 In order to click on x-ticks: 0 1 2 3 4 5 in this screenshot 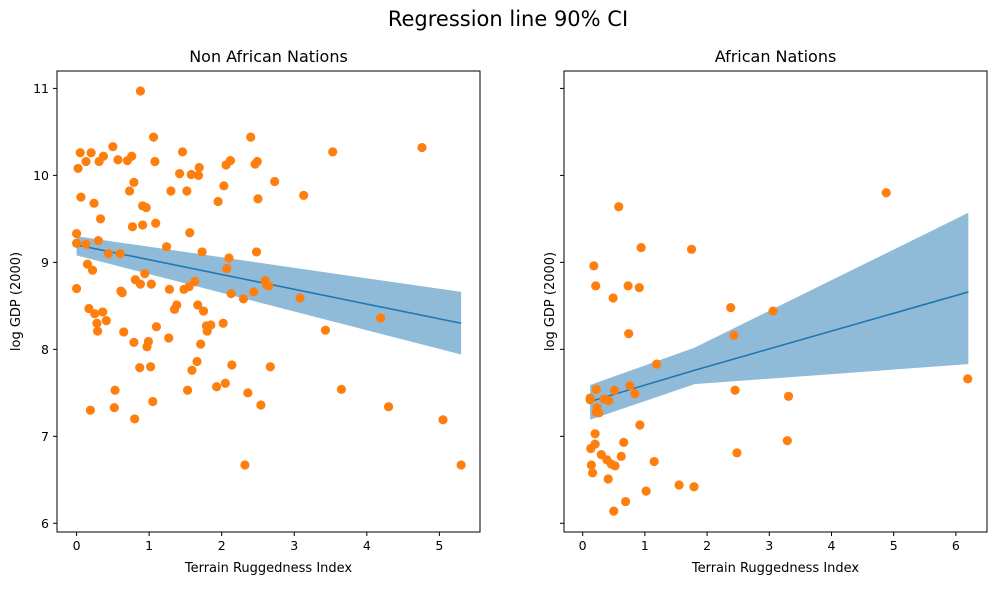, I will do `click(258, 542)`.